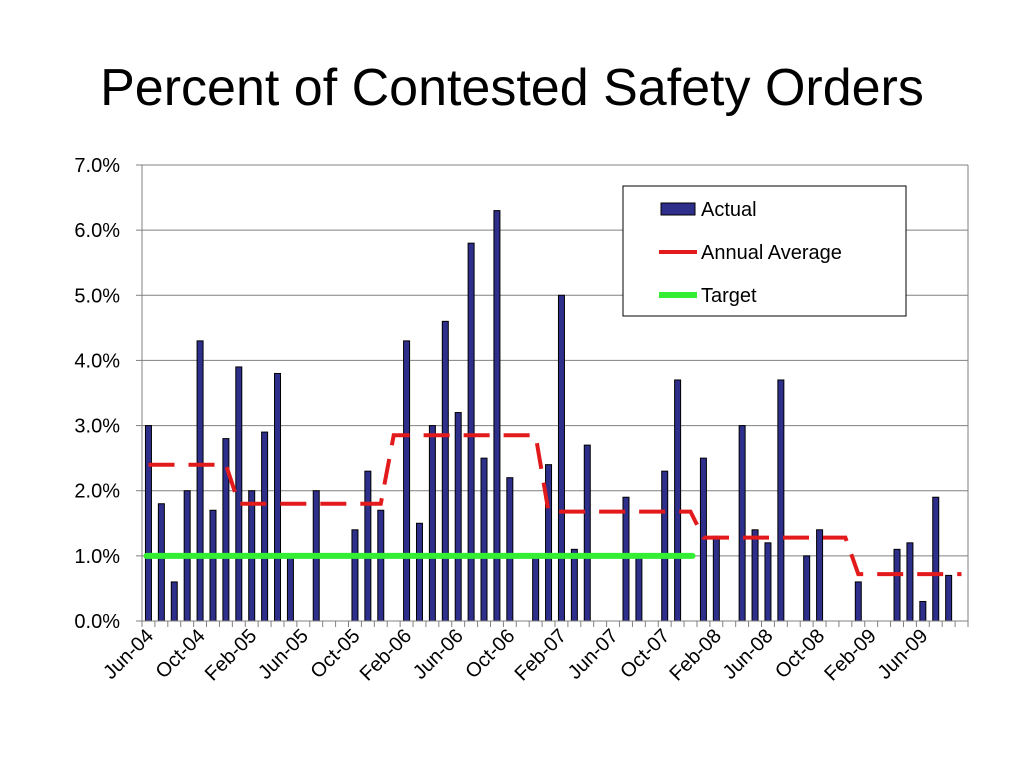  I want to click on x-tick-label: Jun-06, so click(438, 654).